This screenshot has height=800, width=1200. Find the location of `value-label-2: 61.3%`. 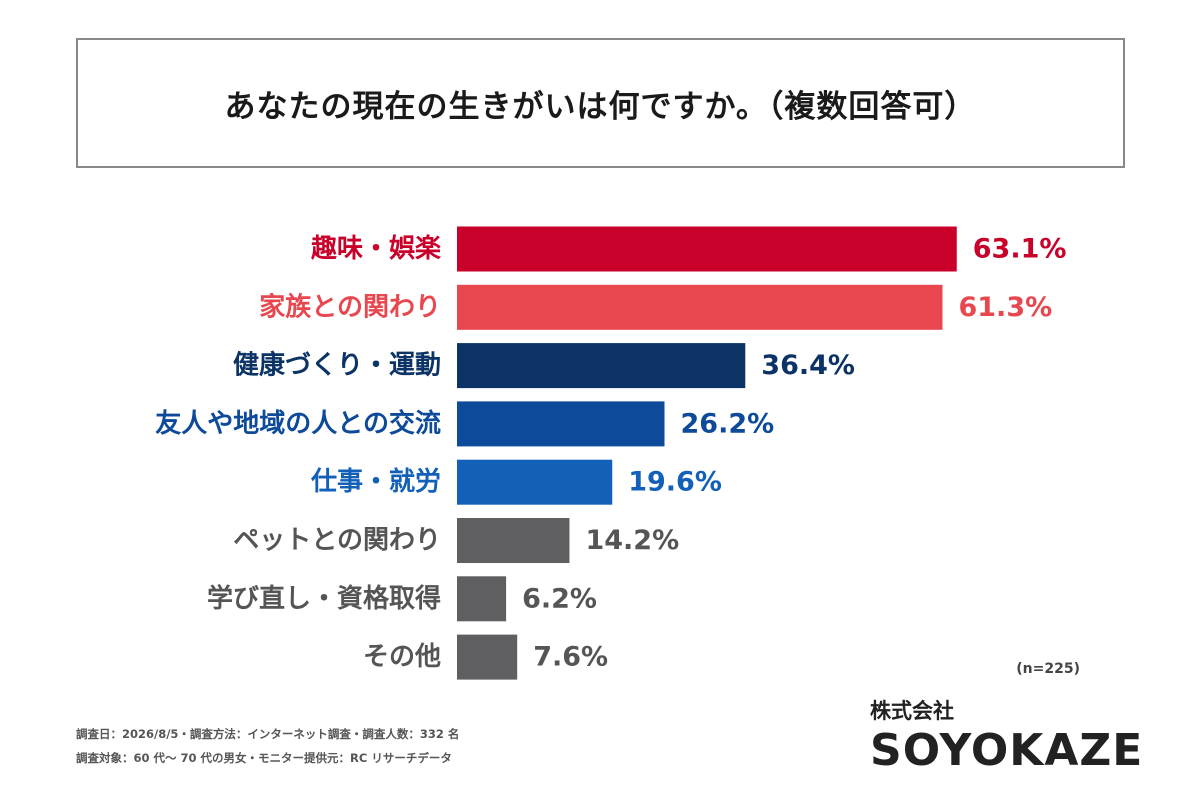

value-label-2: 61.3% is located at coordinates (1005, 307).